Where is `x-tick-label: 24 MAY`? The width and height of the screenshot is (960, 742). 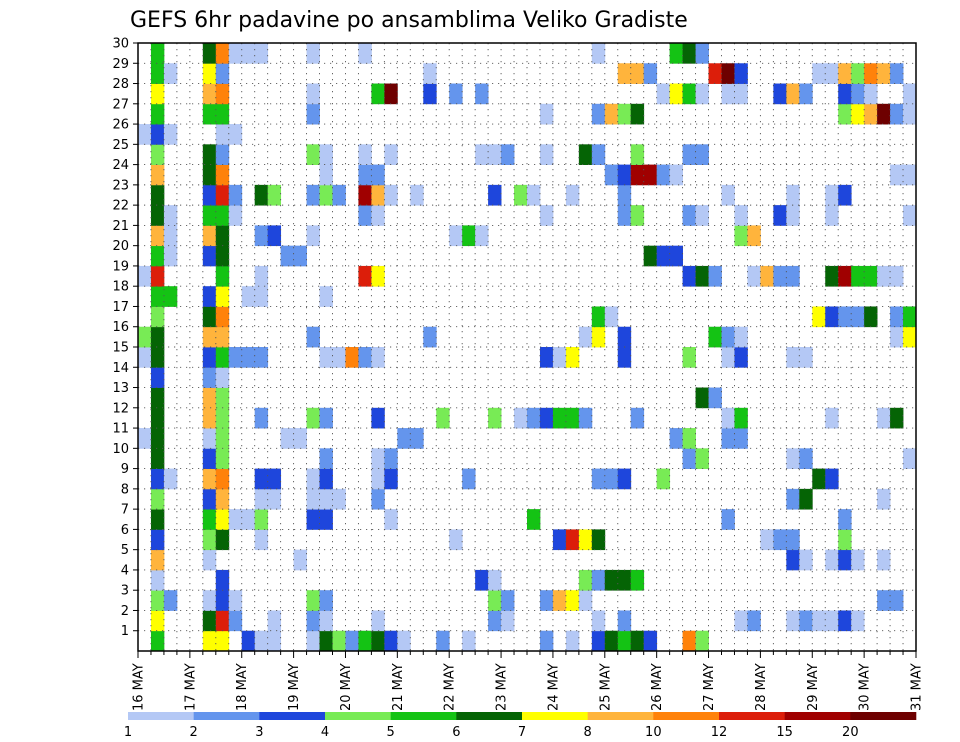
x-tick-label: 24 MAY is located at coordinates (553, 687).